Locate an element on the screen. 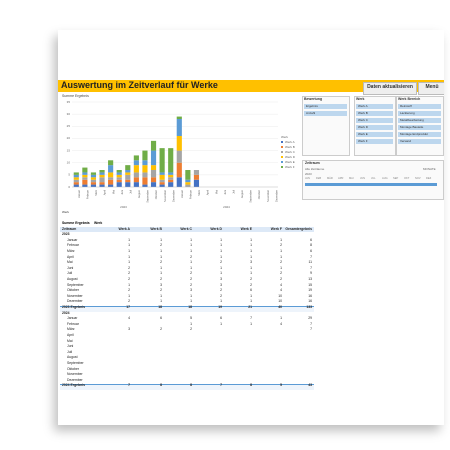 The height and width of the screenshot is (450, 450). slicer-item: Werk F is located at coordinates (374, 141).